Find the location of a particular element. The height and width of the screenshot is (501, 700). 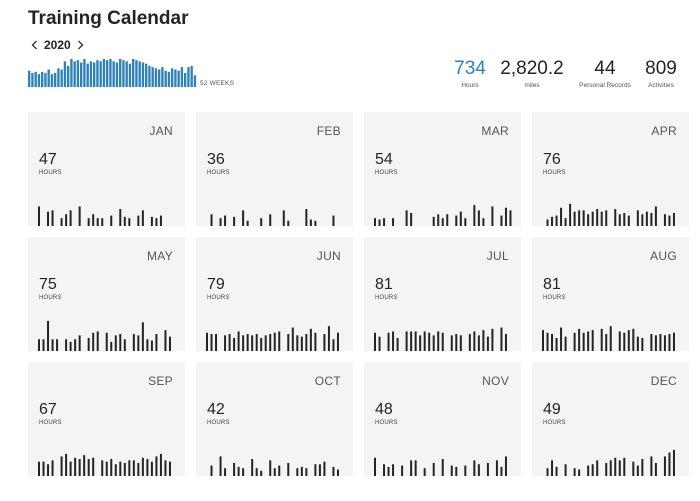

month-name: OCT is located at coordinates (327, 381).